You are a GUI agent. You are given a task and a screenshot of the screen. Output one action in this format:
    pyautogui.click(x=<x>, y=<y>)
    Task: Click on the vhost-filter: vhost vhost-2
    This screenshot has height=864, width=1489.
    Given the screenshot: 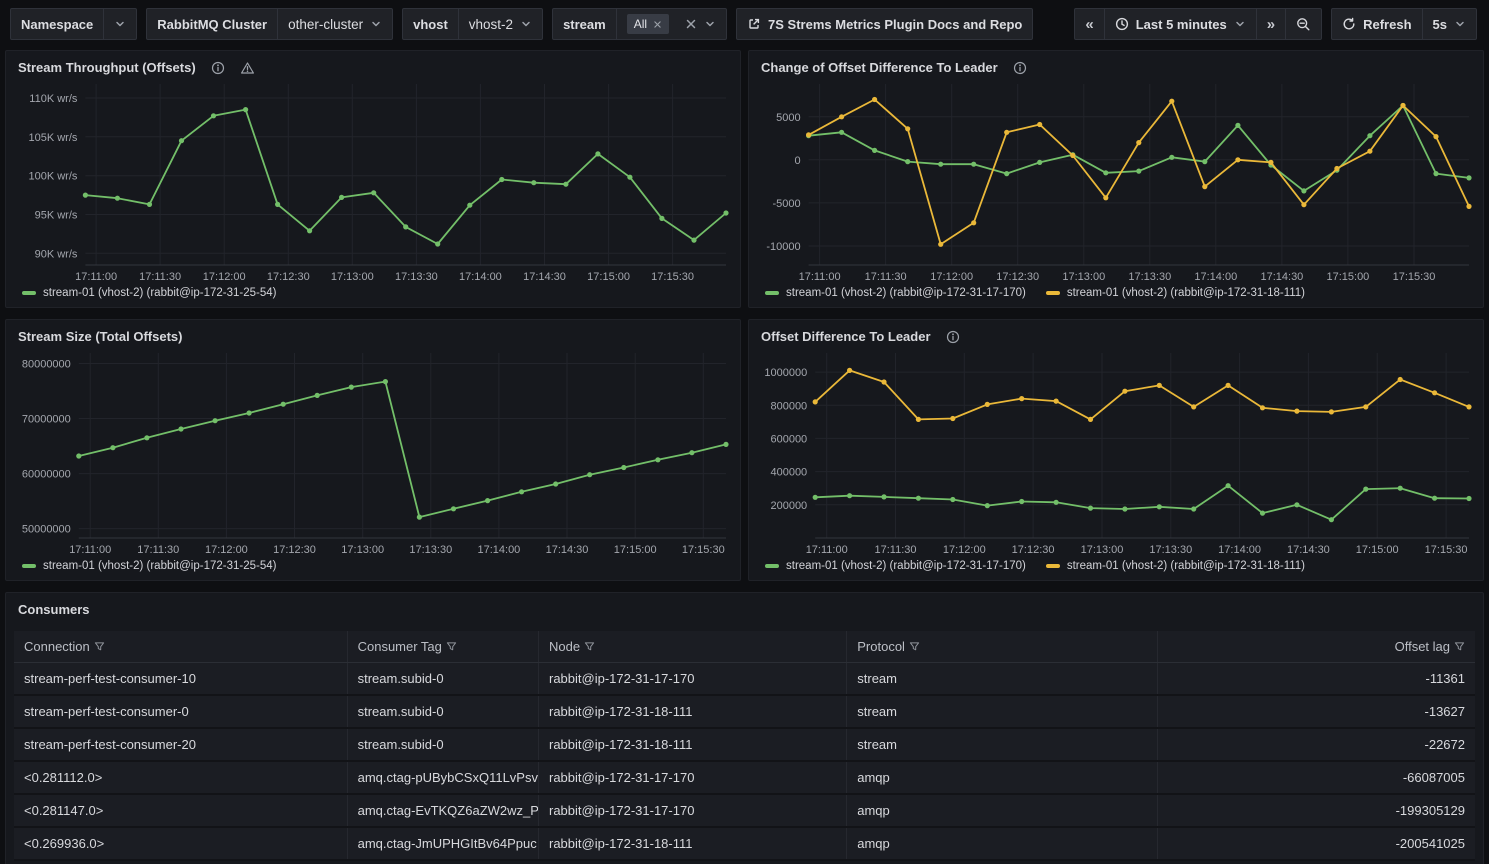 What is the action you would take?
    pyautogui.click(x=473, y=24)
    